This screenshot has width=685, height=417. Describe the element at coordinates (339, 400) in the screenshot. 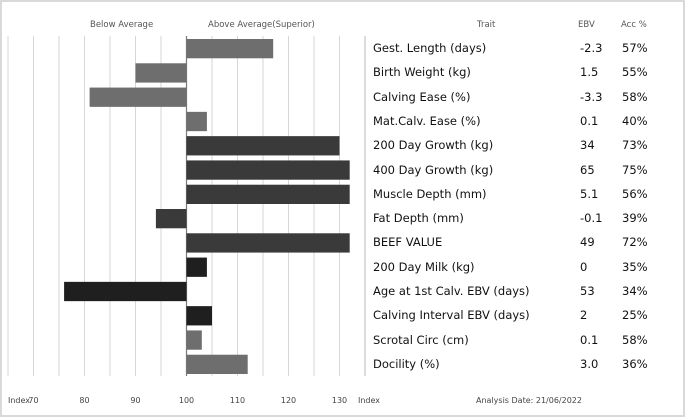

I see `x-tick-label: 130` at that location.